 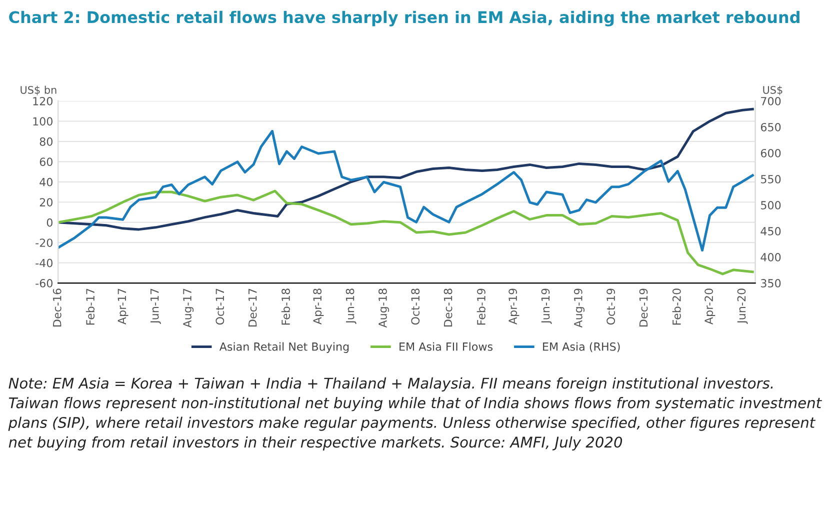 I want to click on legend-label: EM Asia FII Flows, so click(x=446, y=346).